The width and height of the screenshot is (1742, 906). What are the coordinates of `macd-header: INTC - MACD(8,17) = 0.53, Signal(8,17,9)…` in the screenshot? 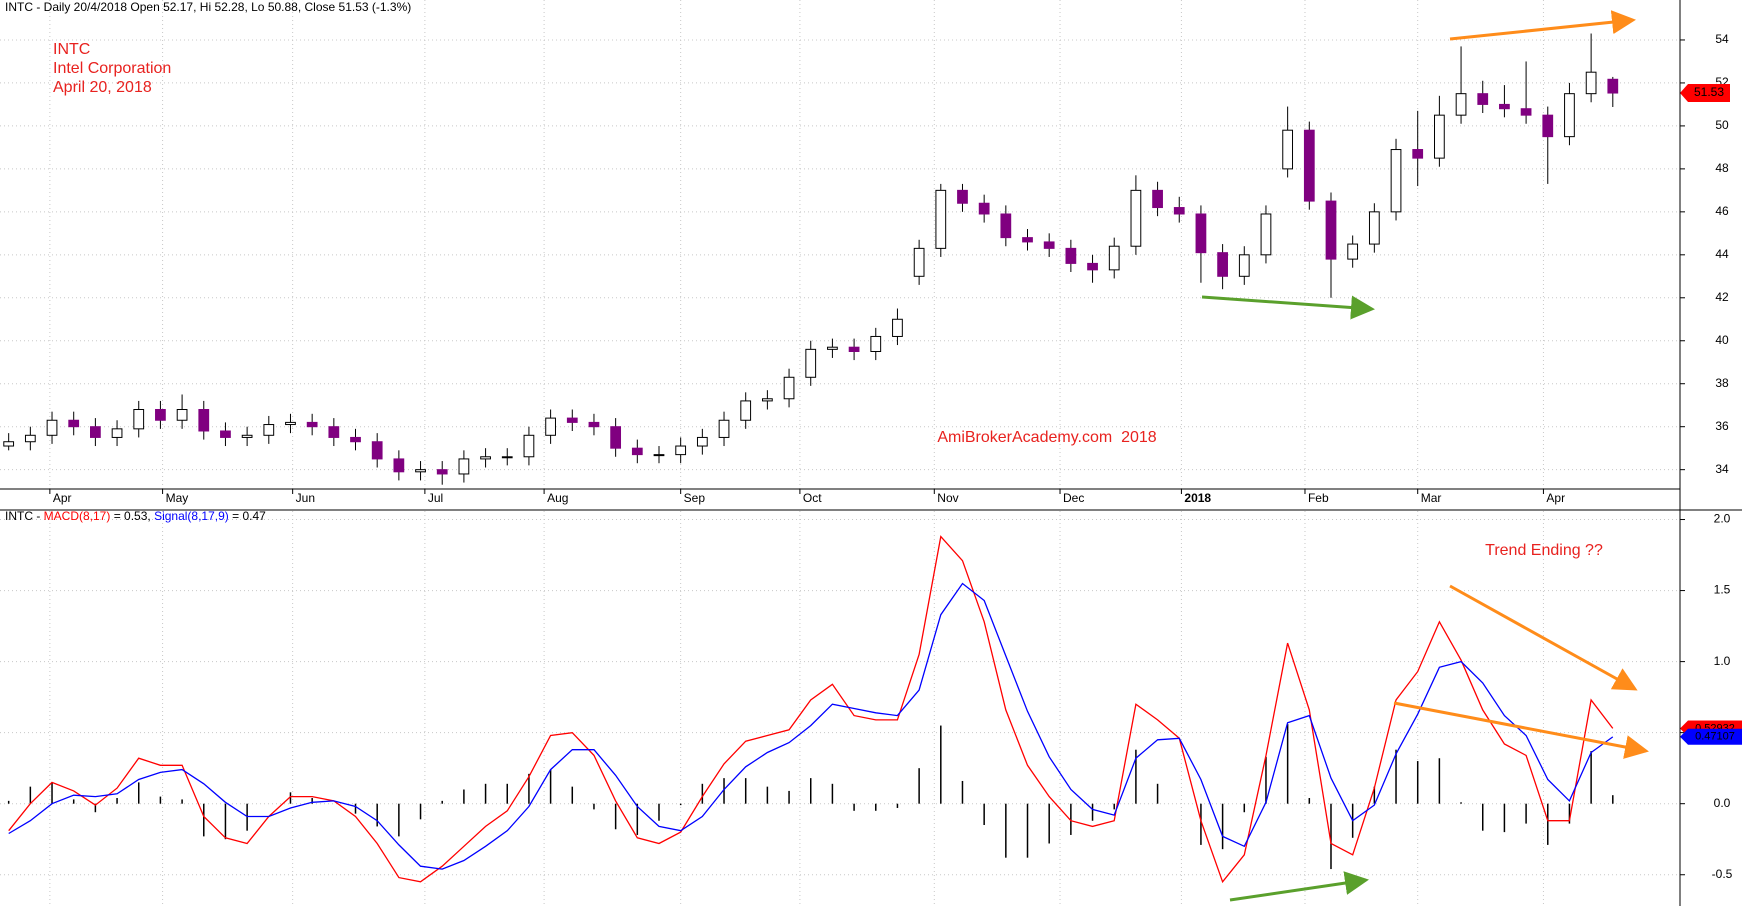 It's located at (135, 516).